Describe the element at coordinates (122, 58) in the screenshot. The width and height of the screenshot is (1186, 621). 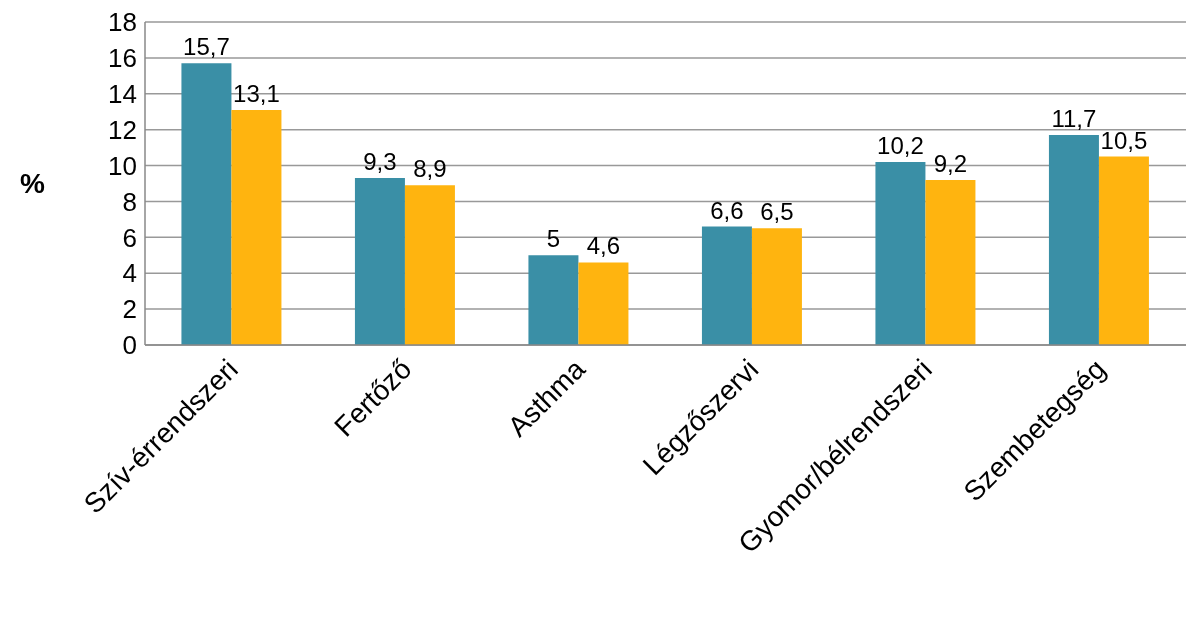
I see `y-tick-label: 16` at that location.